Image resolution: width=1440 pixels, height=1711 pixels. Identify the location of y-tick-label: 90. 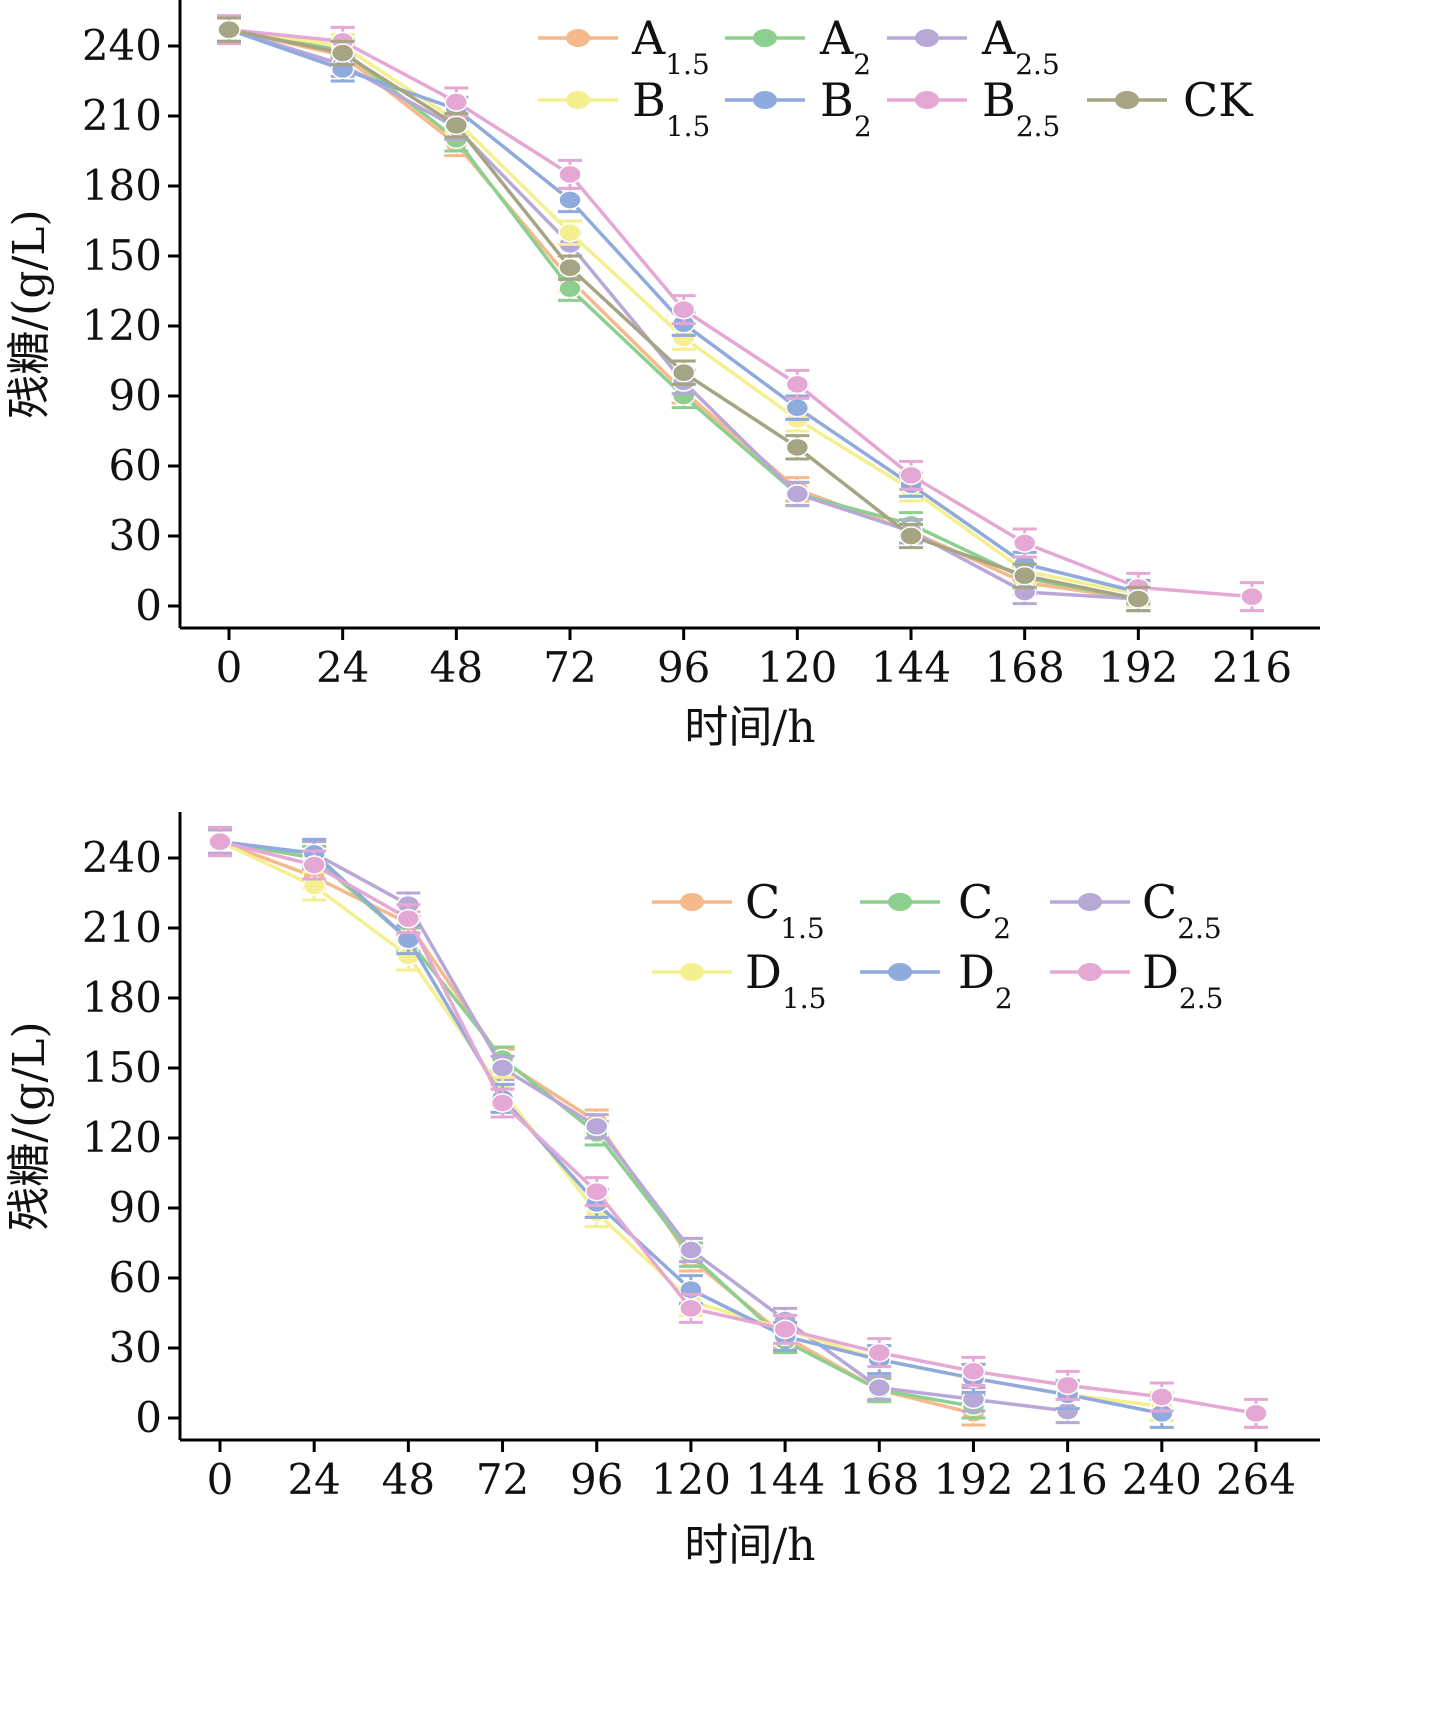
(135, 1207).